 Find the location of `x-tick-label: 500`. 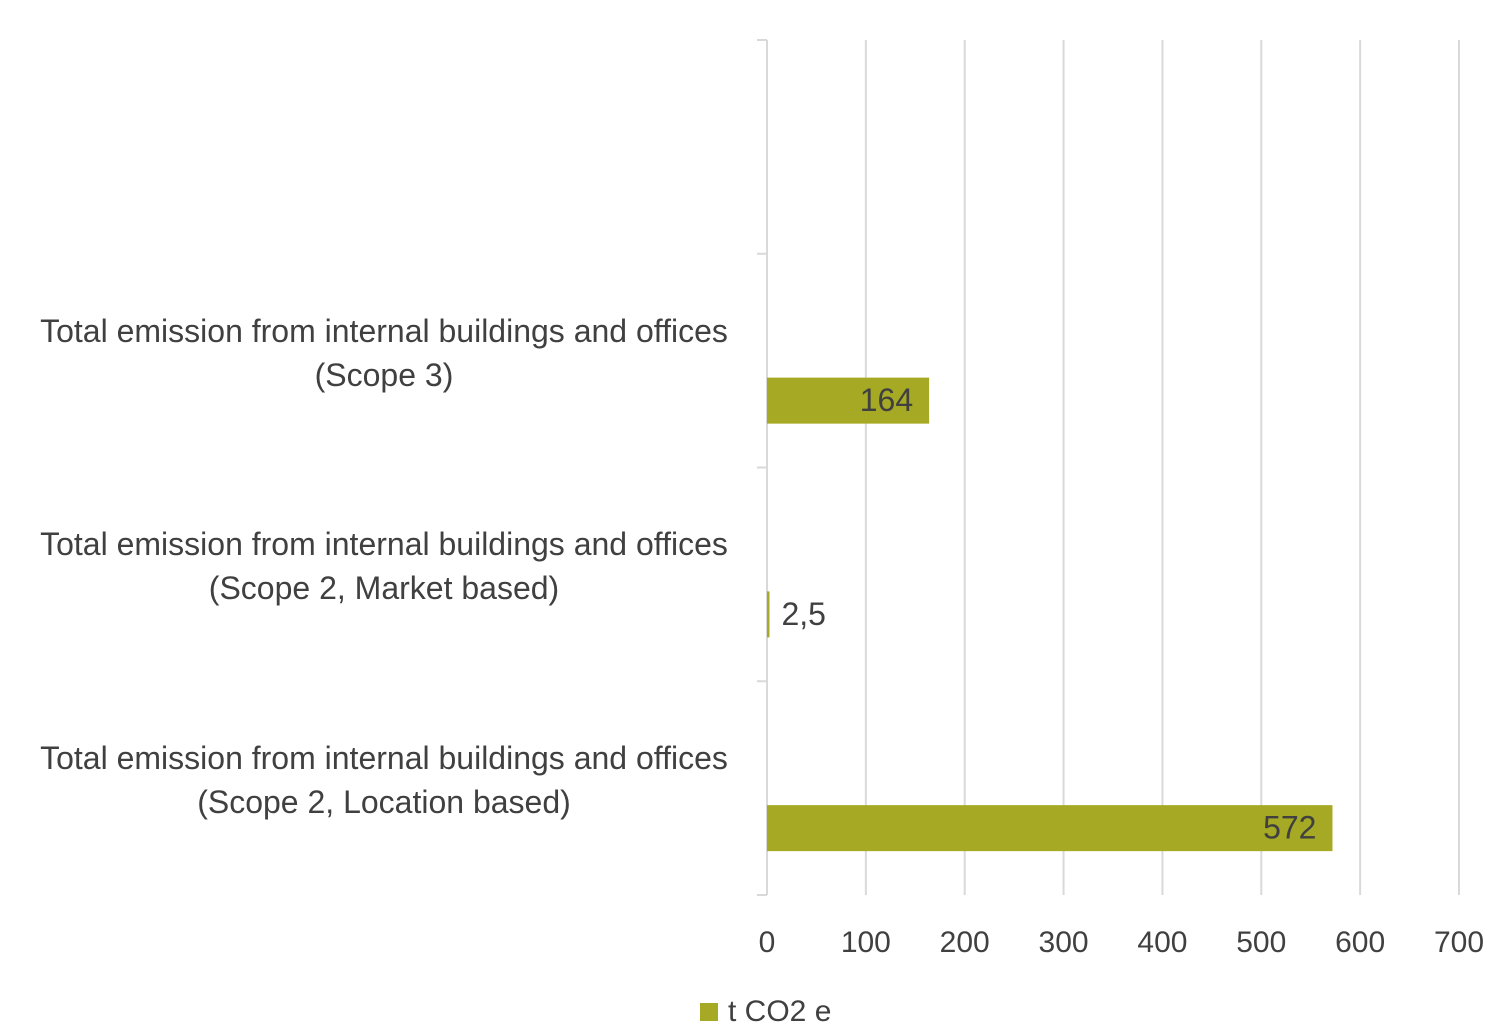

x-tick-label: 500 is located at coordinates (1261, 942).